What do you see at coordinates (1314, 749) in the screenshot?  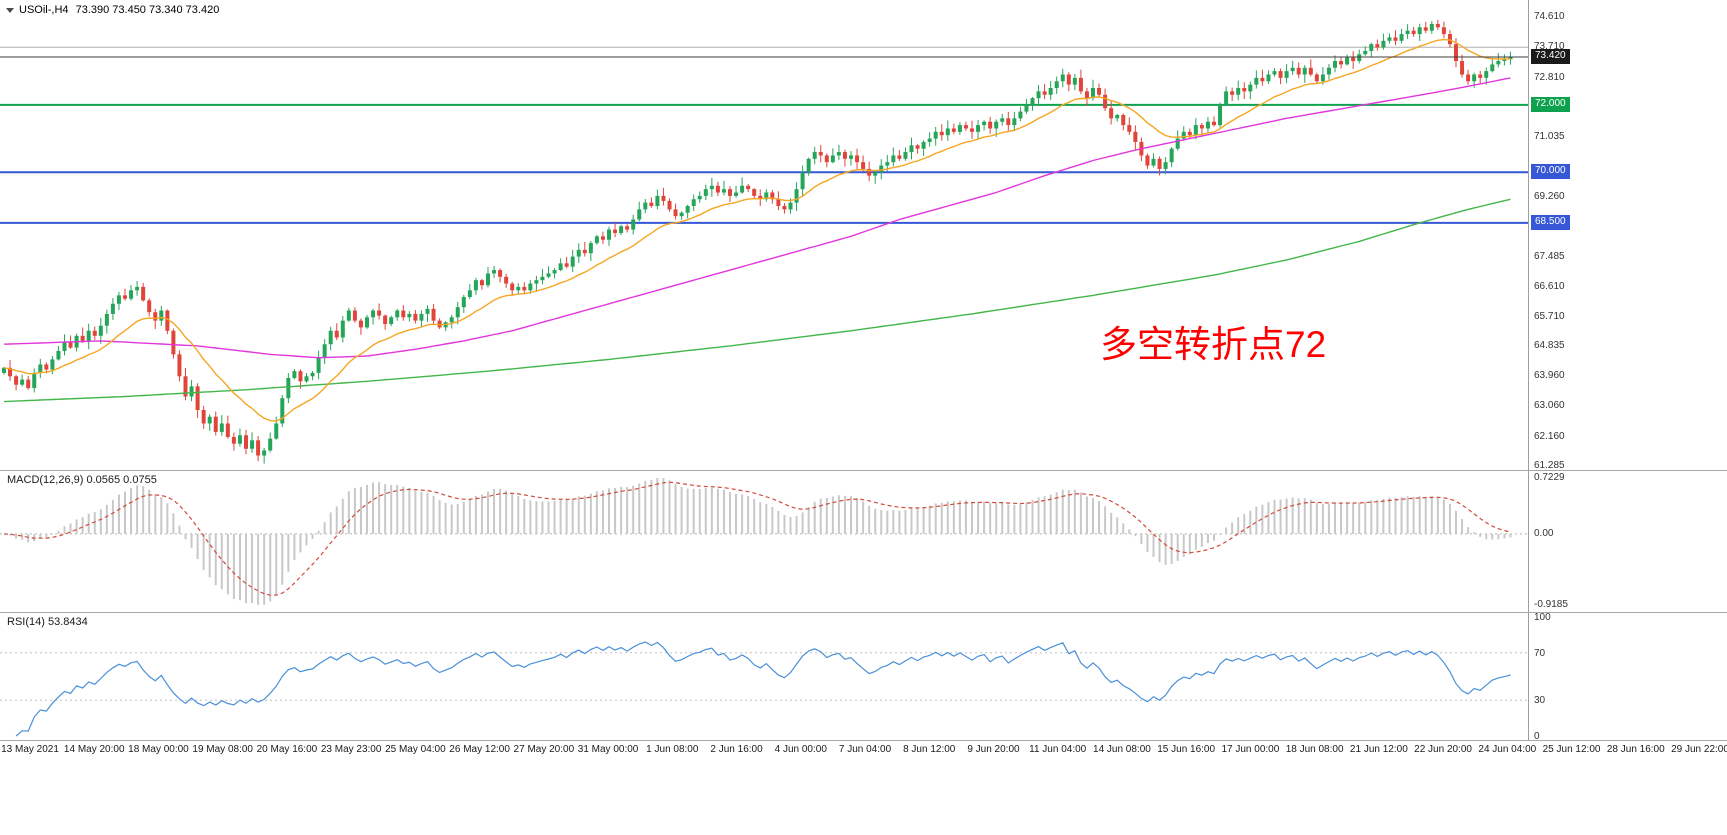 I see `time-axis-label: 18 Jun 08:00` at bounding box center [1314, 749].